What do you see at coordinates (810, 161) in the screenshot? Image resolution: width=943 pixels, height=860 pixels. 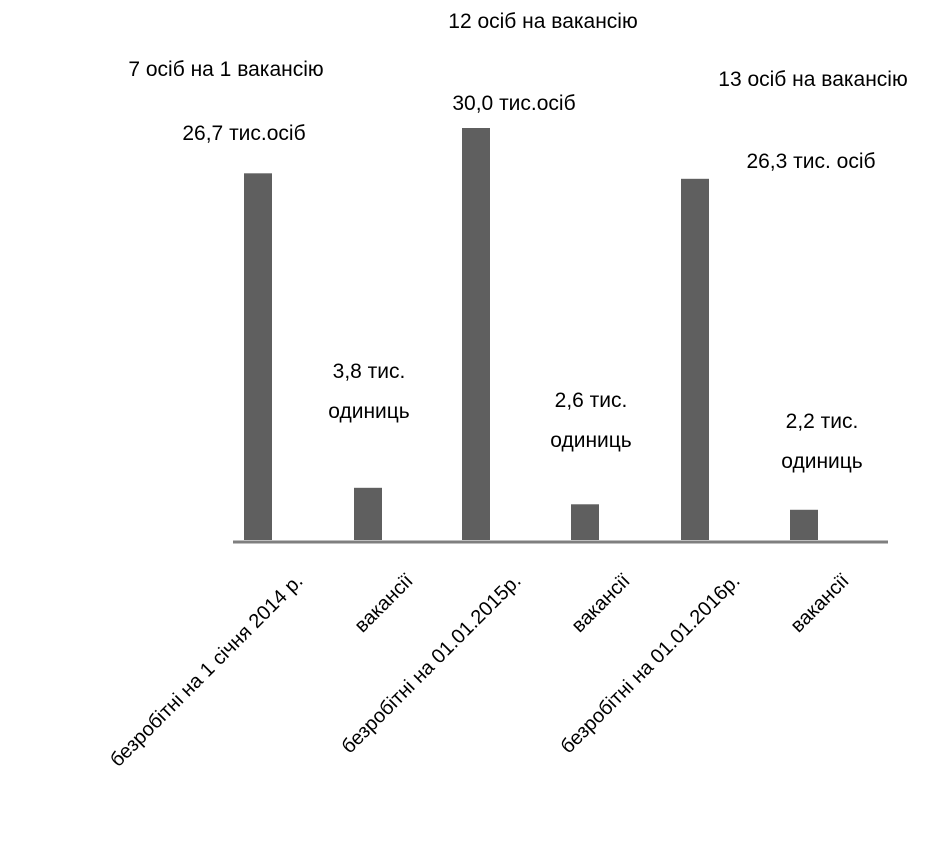 I see `value-label-5-line-1: 26,3 тис. осіб` at bounding box center [810, 161].